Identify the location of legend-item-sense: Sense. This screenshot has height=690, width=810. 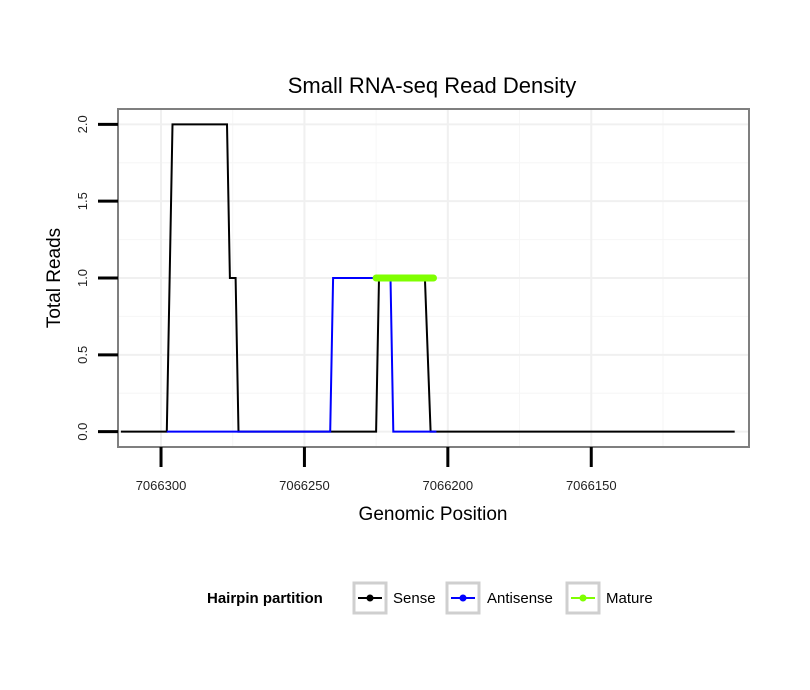
(394, 598).